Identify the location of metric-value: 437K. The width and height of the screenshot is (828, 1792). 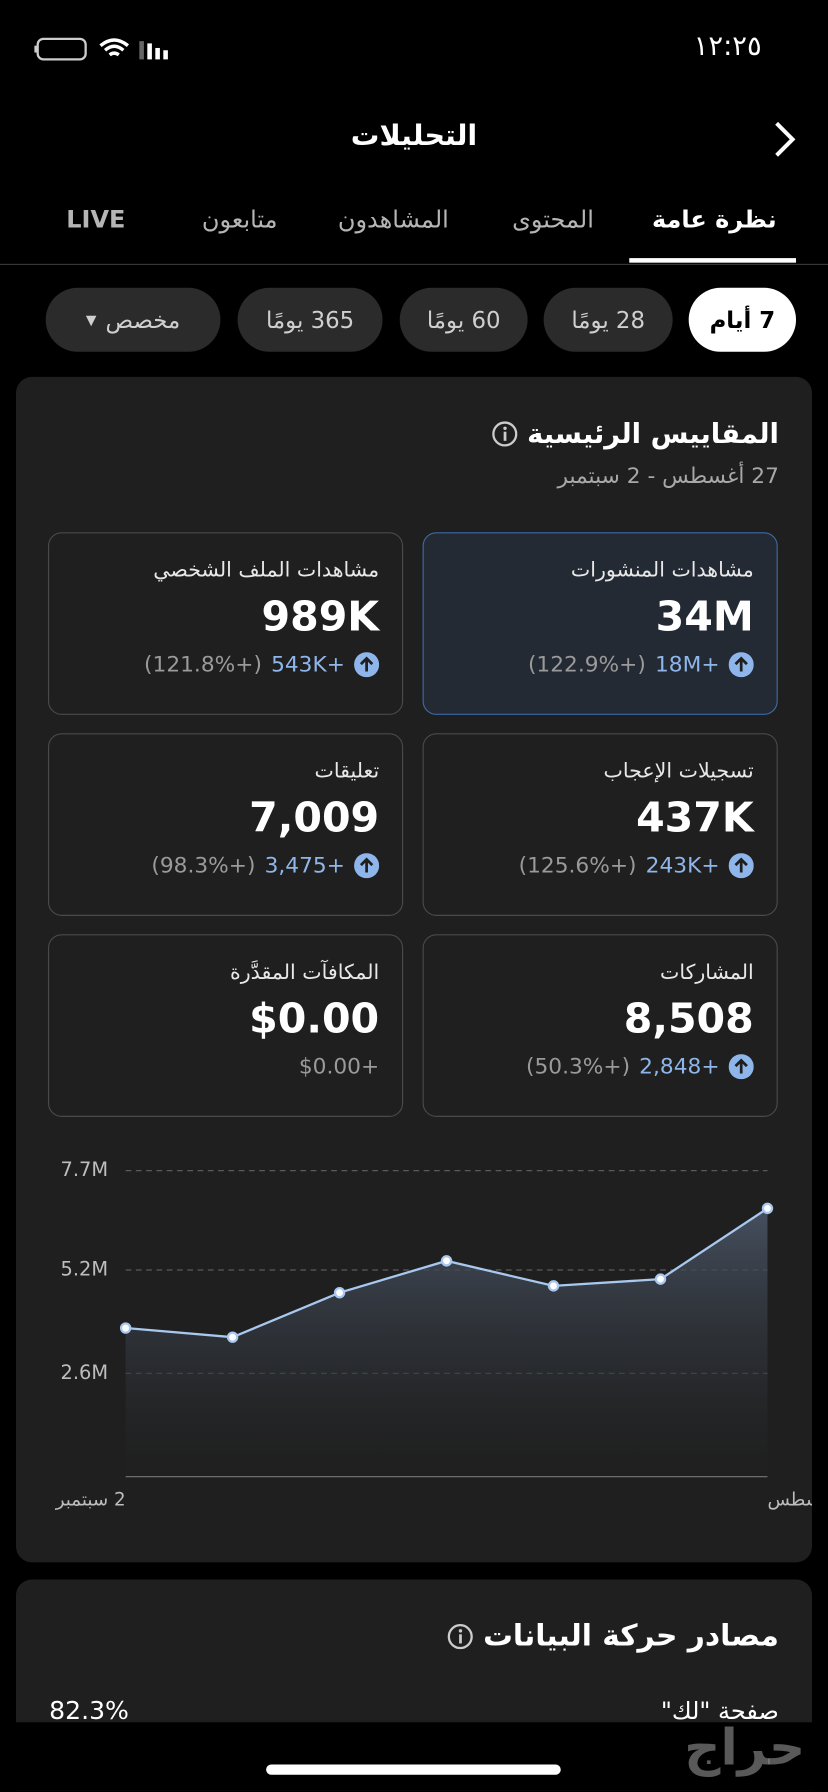
(695, 818).